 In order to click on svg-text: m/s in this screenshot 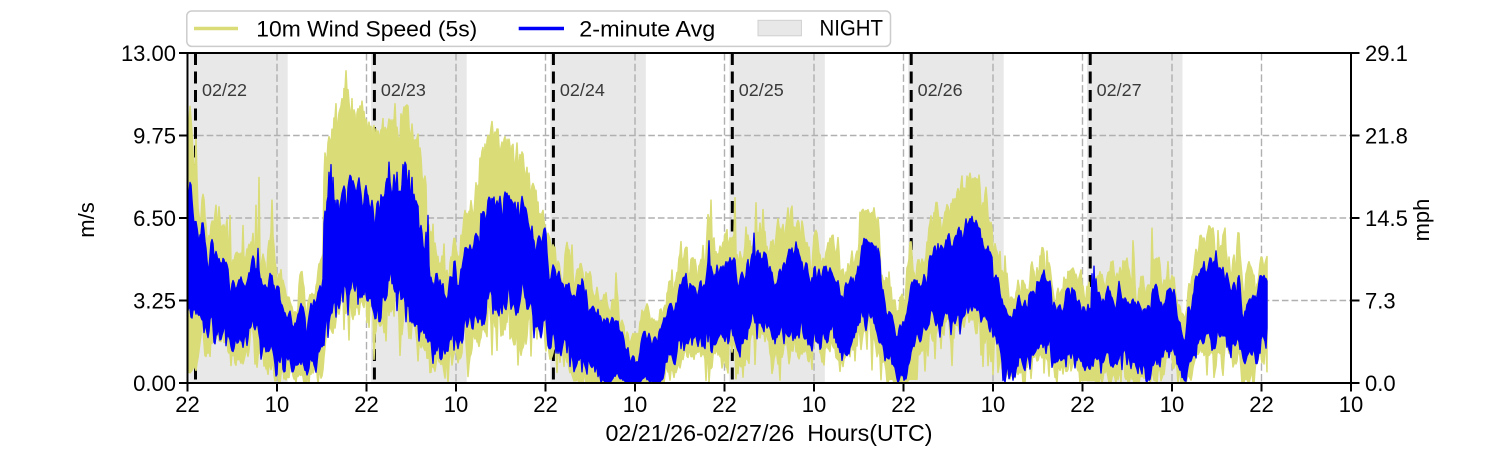, I will do `click(86, 219)`.